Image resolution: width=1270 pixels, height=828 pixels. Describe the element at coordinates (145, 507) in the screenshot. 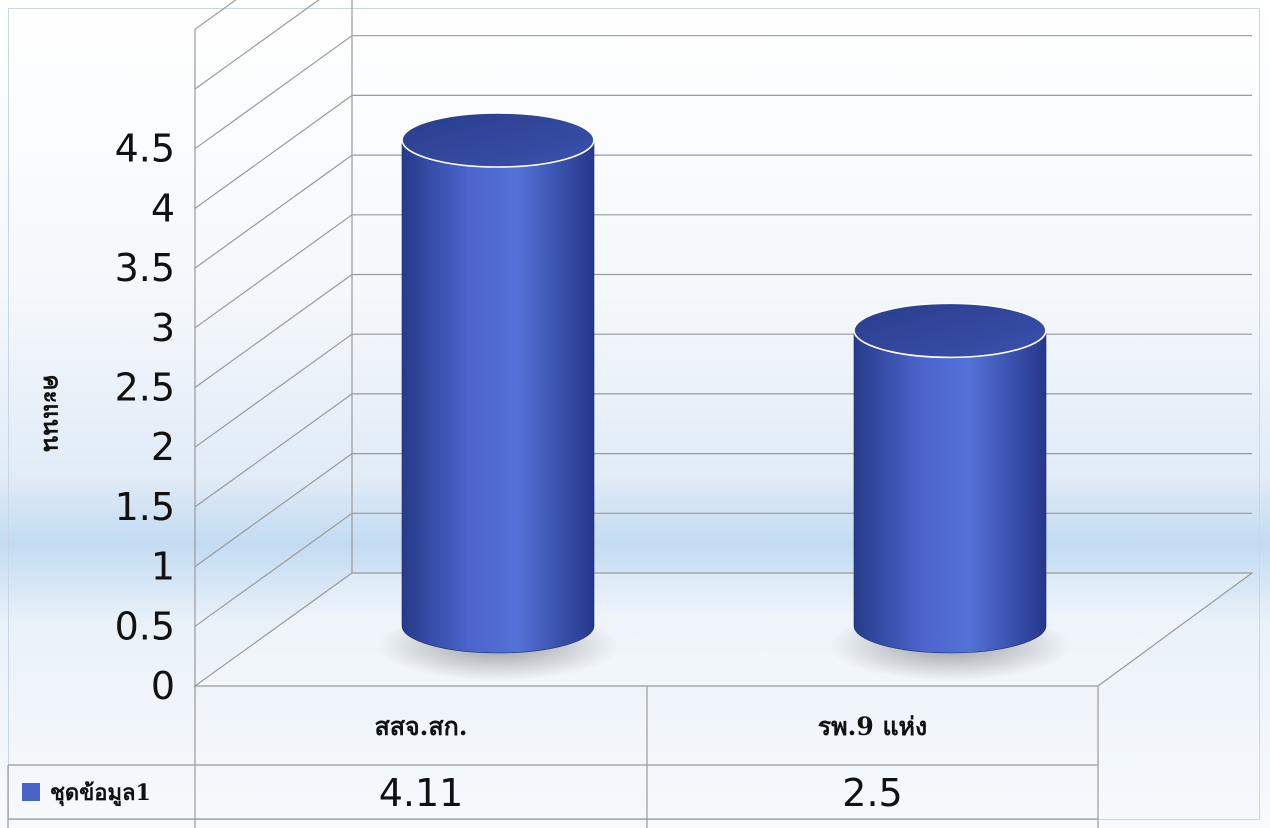

I see `y-tick-label: 1.5` at that location.